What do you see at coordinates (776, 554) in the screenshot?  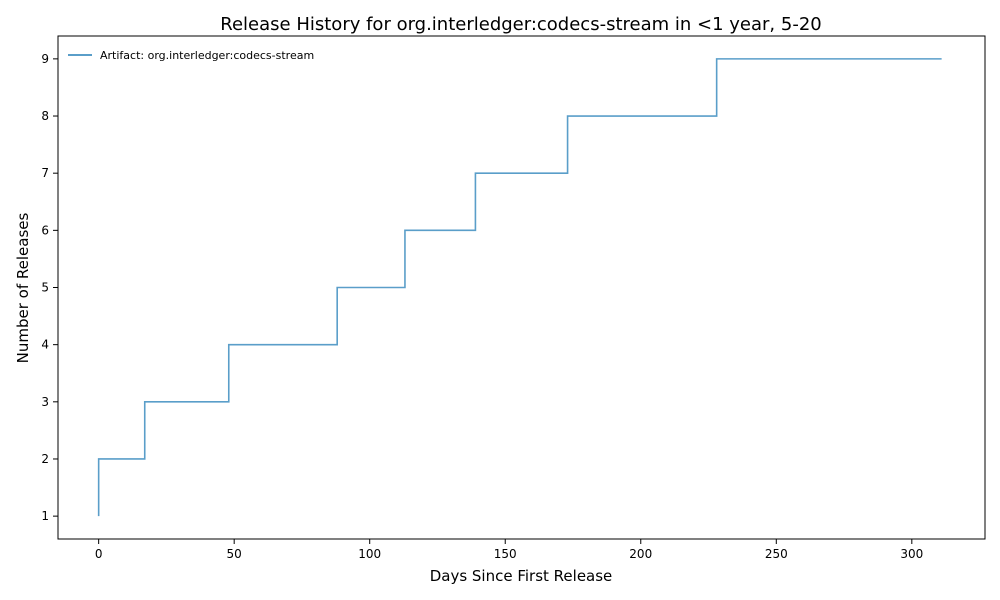 I see `x-tick-label: 250` at bounding box center [776, 554].